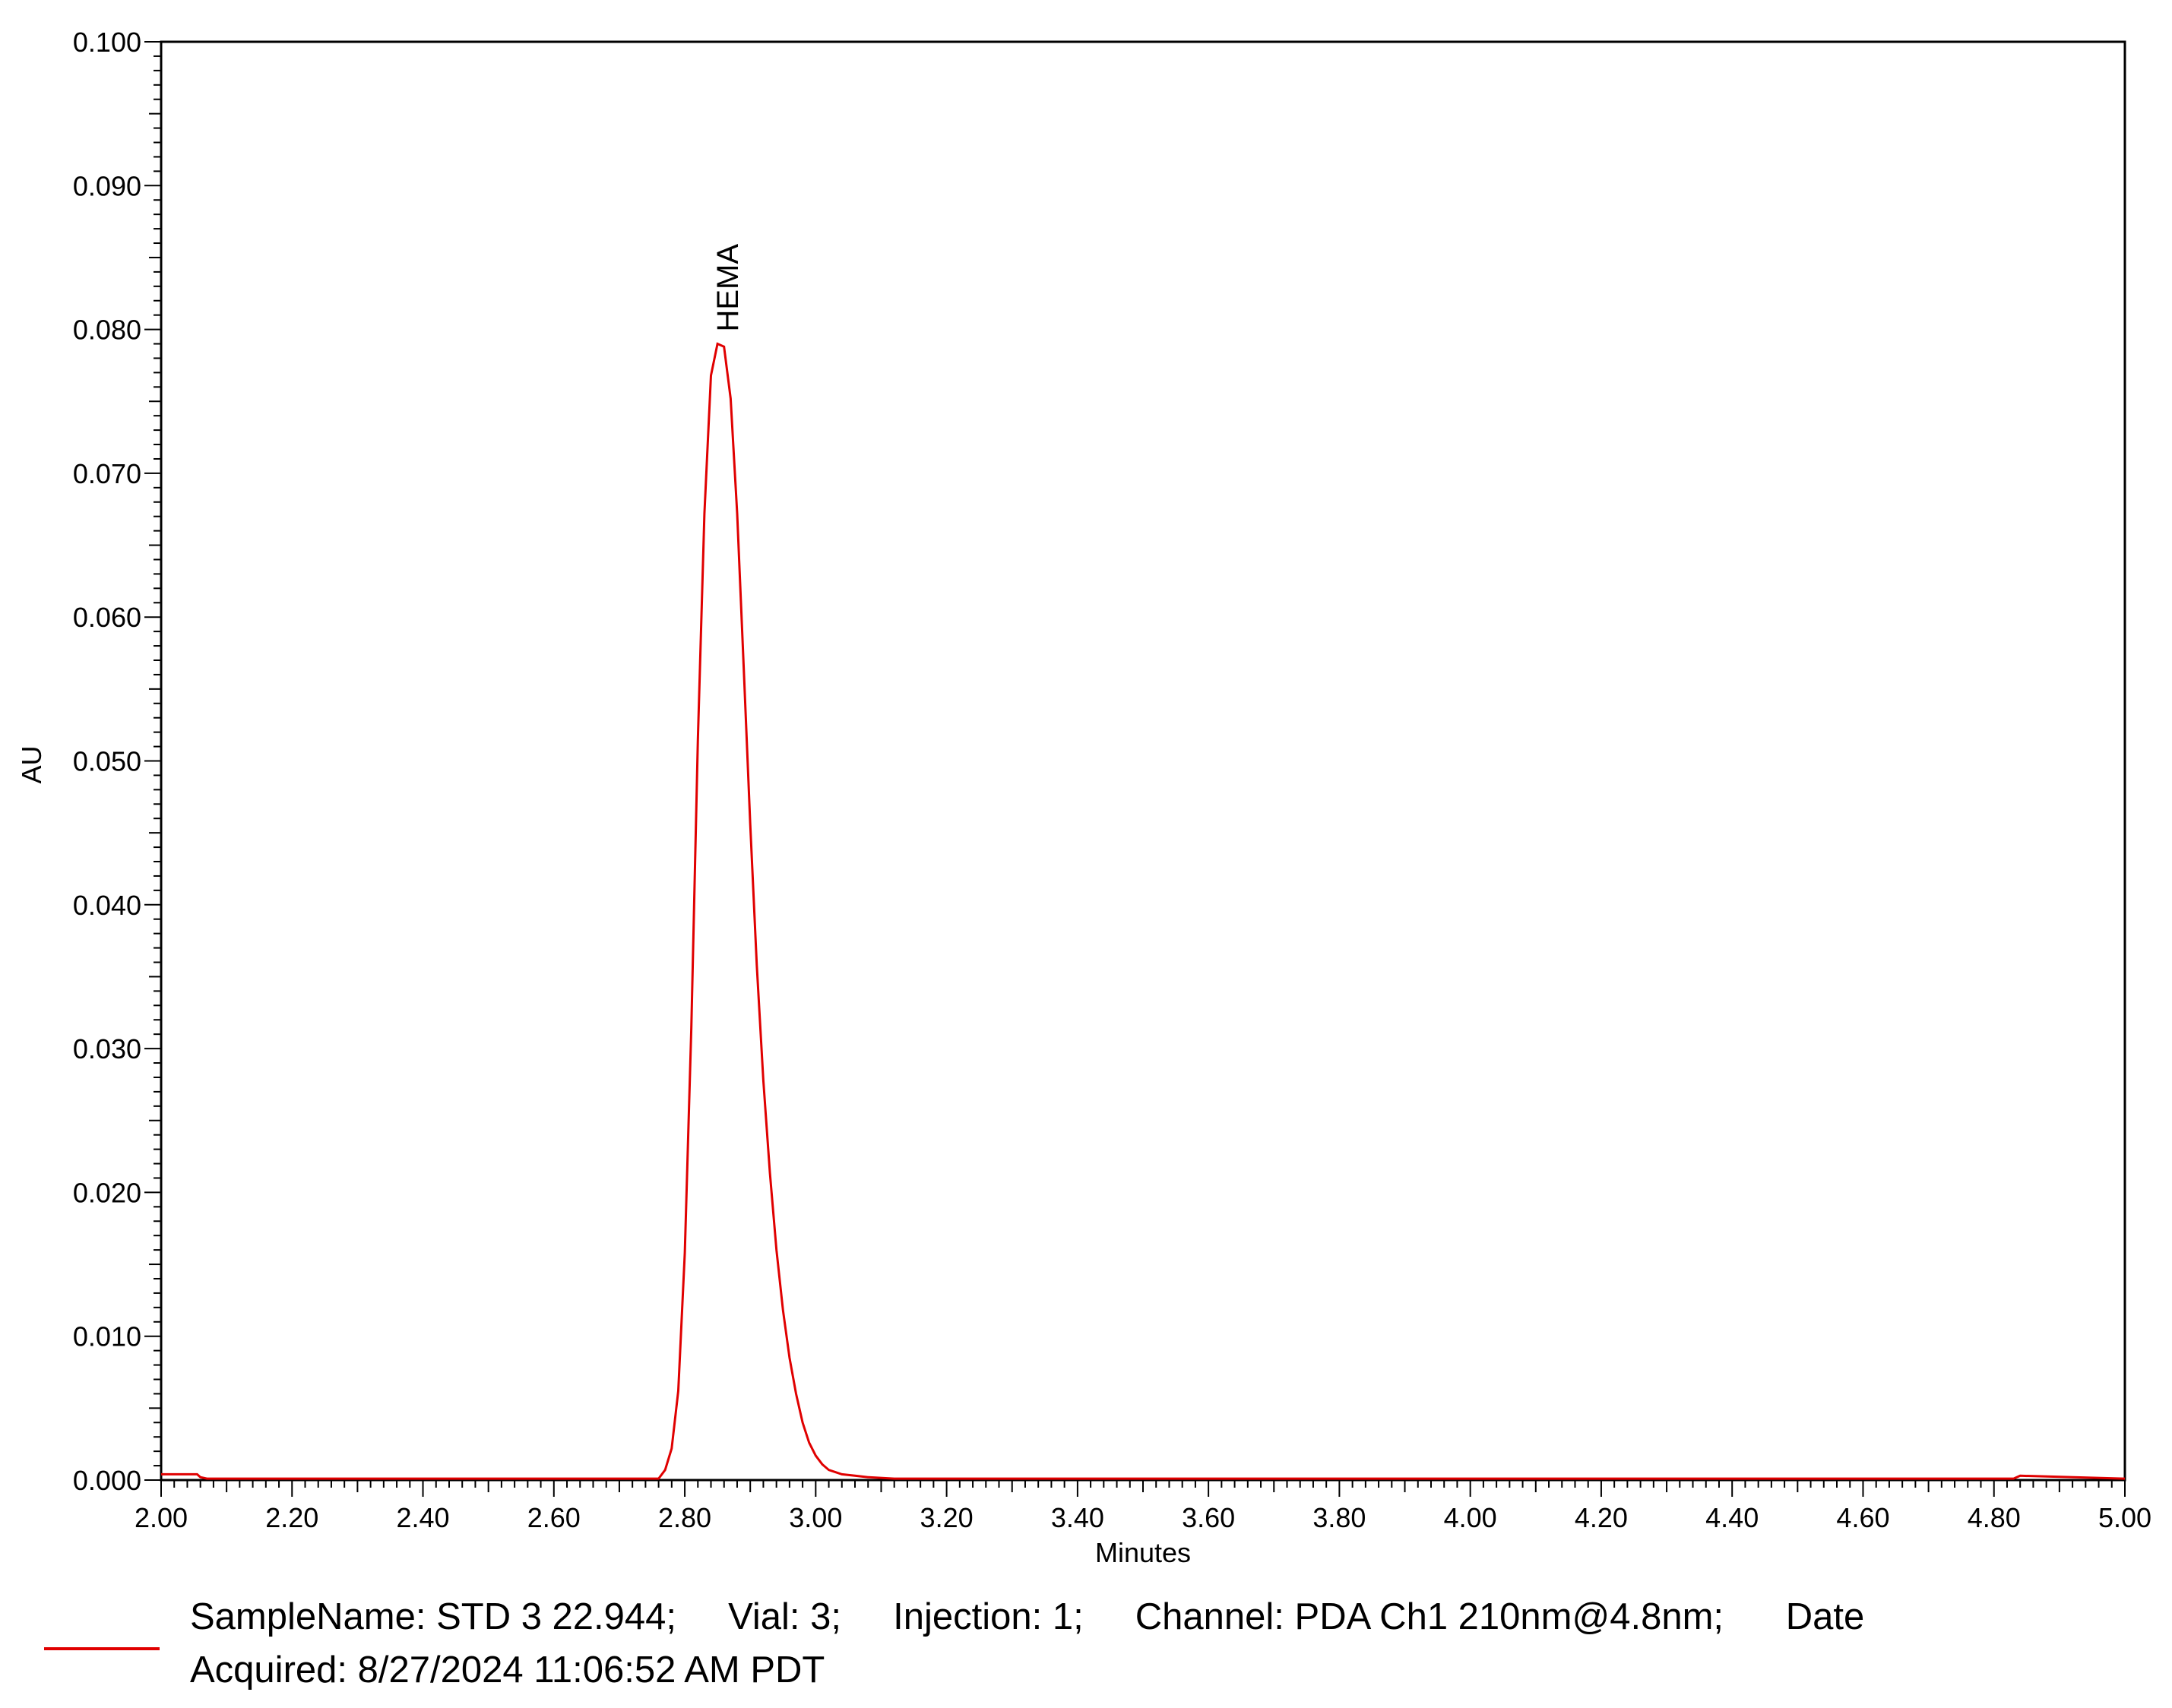  Describe the element at coordinates (107, 1048) in the screenshot. I see `y-tick-label: 0.030` at that location.